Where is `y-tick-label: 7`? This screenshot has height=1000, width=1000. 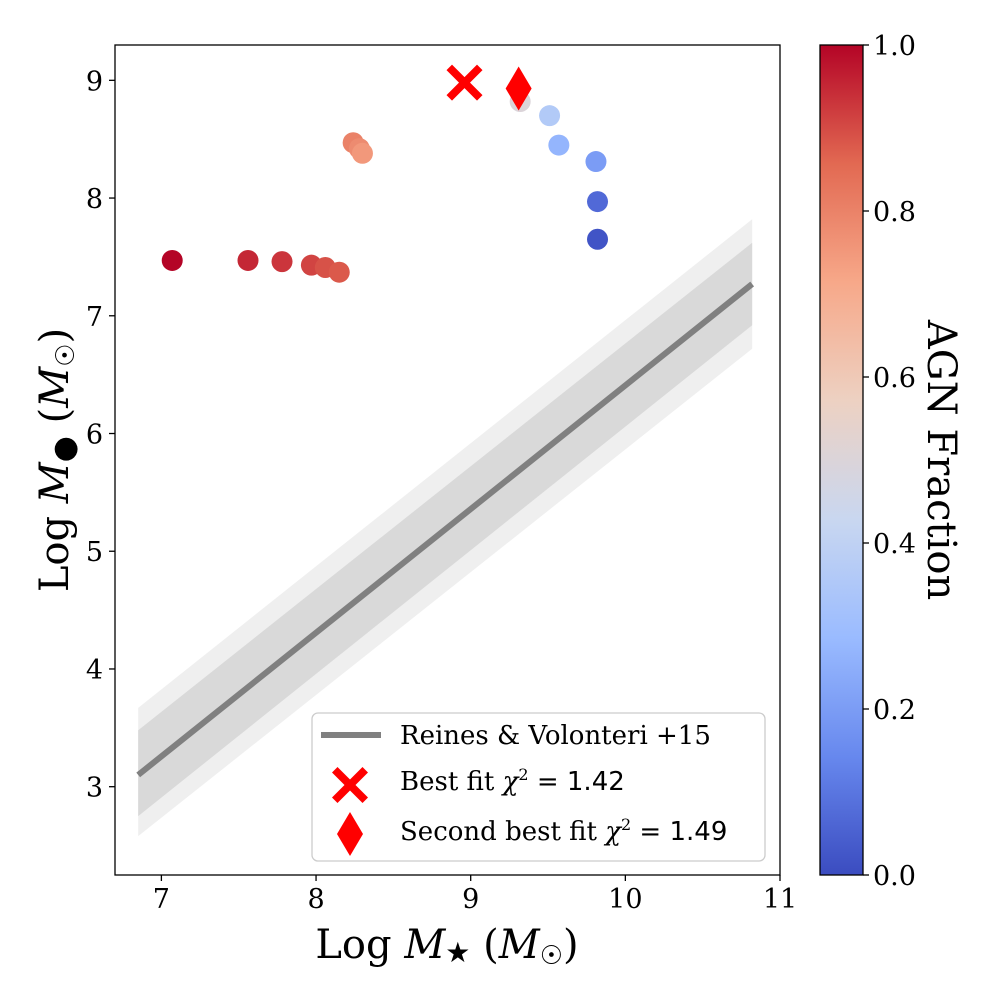 y-tick-label: 7 is located at coordinates (94, 317).